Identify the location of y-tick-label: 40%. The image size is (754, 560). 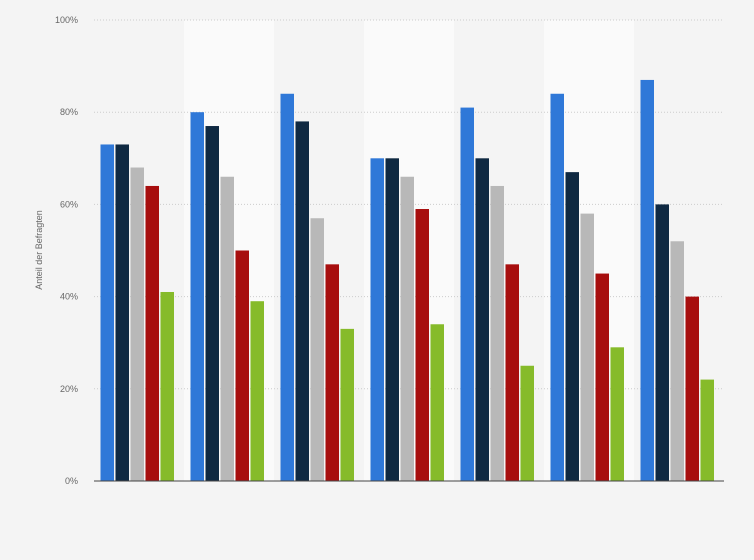
(69, 297).